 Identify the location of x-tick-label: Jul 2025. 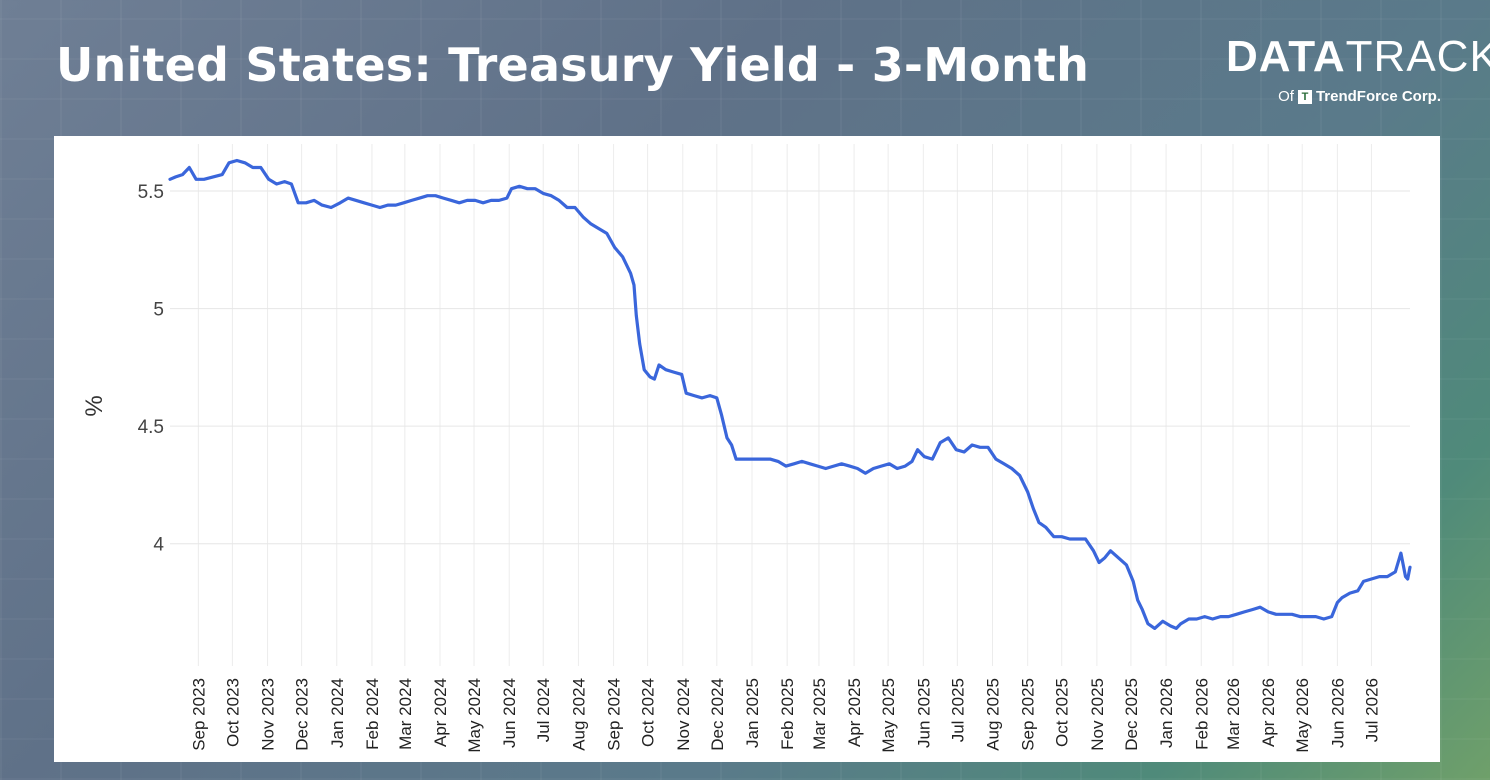
(957, 710).